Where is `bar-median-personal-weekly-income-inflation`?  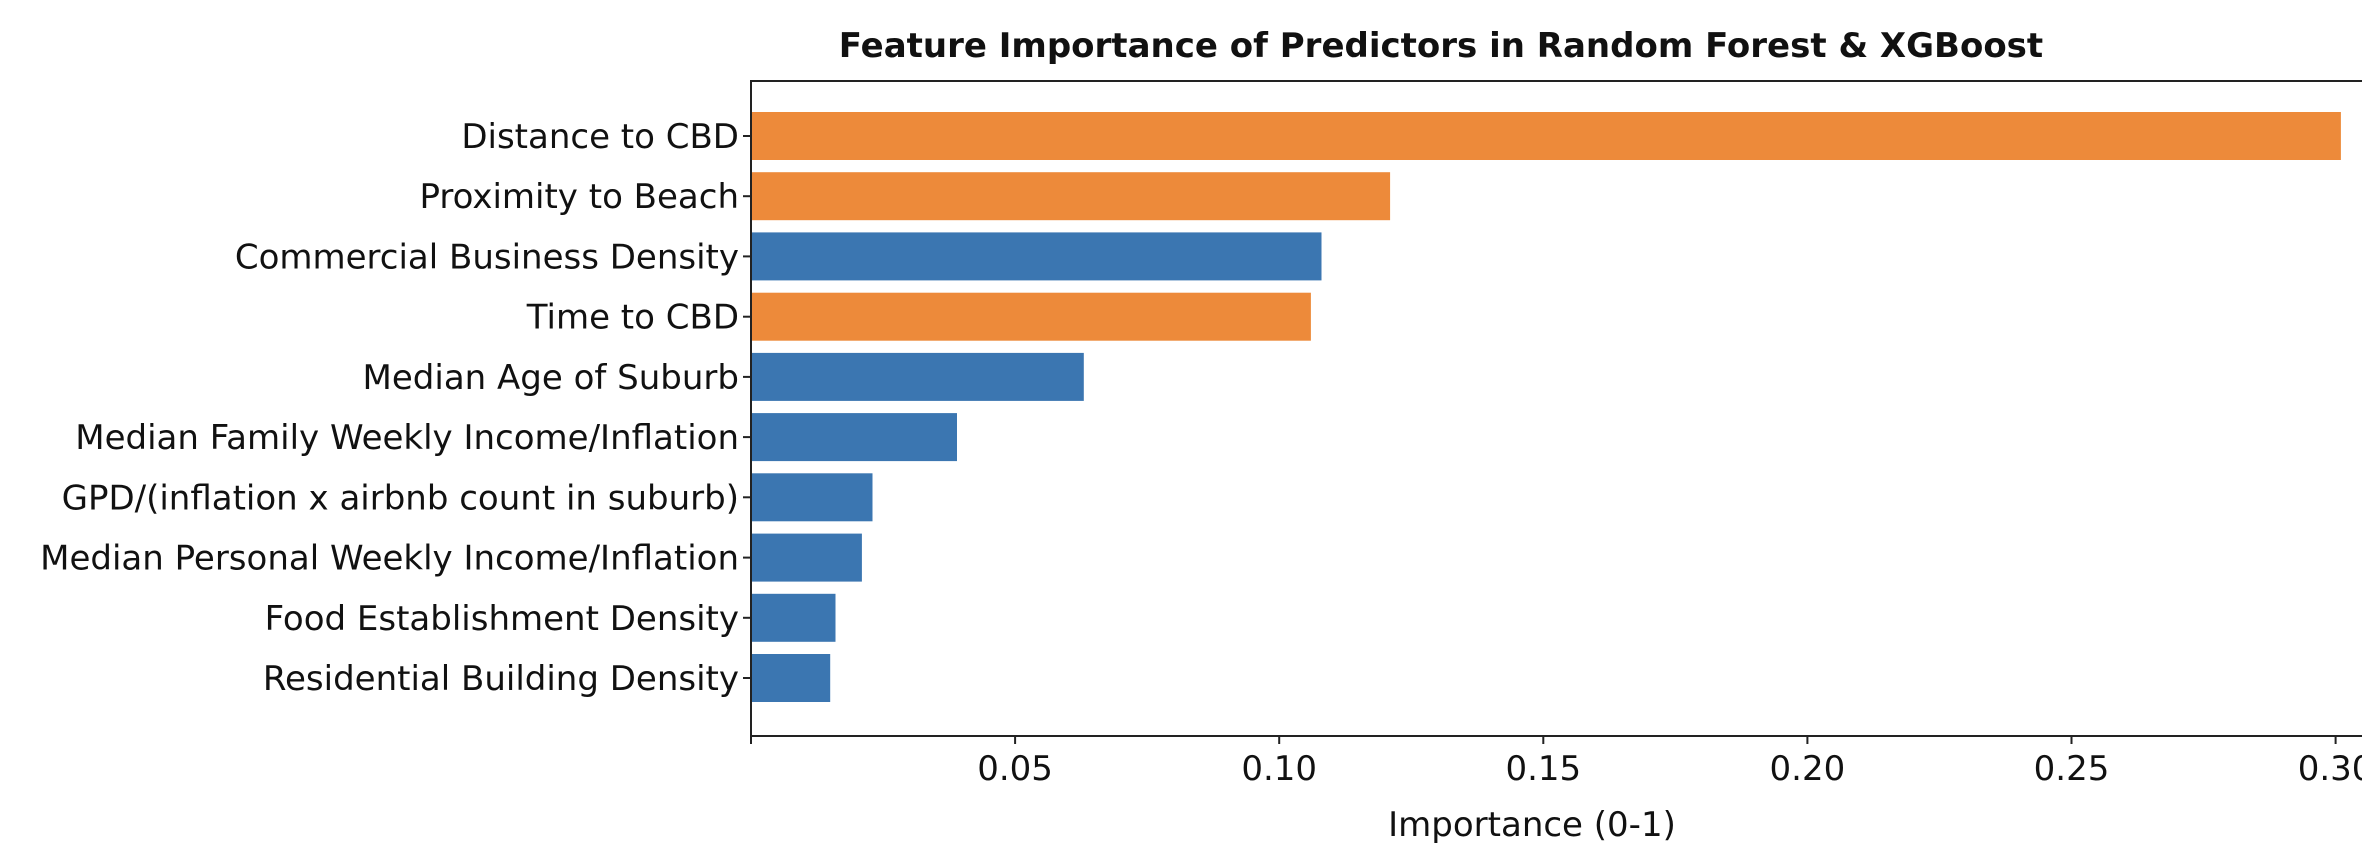 bar-median-personal-weekly-income-inflation is located at coordinates (806, 557).